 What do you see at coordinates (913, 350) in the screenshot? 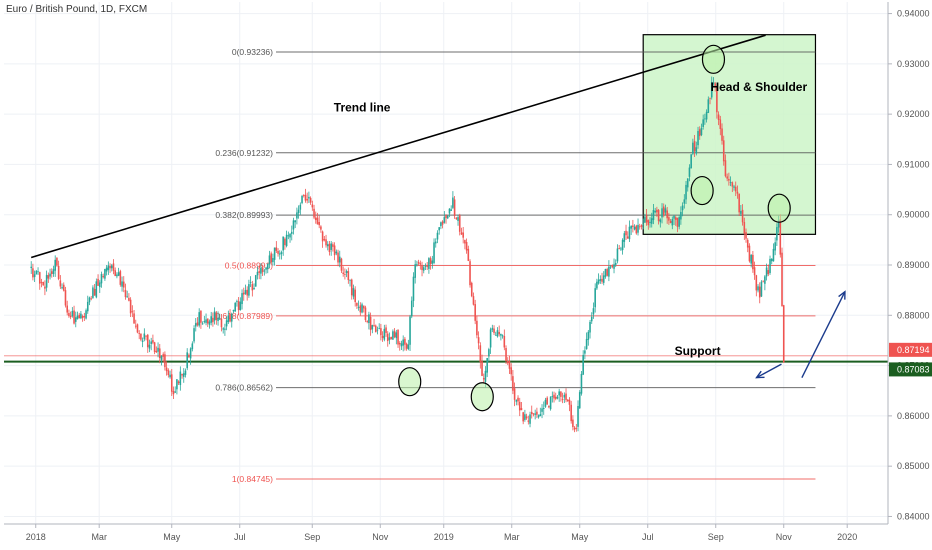
I see `price-label-text: 0.87194` at bounding box center [913, 350].